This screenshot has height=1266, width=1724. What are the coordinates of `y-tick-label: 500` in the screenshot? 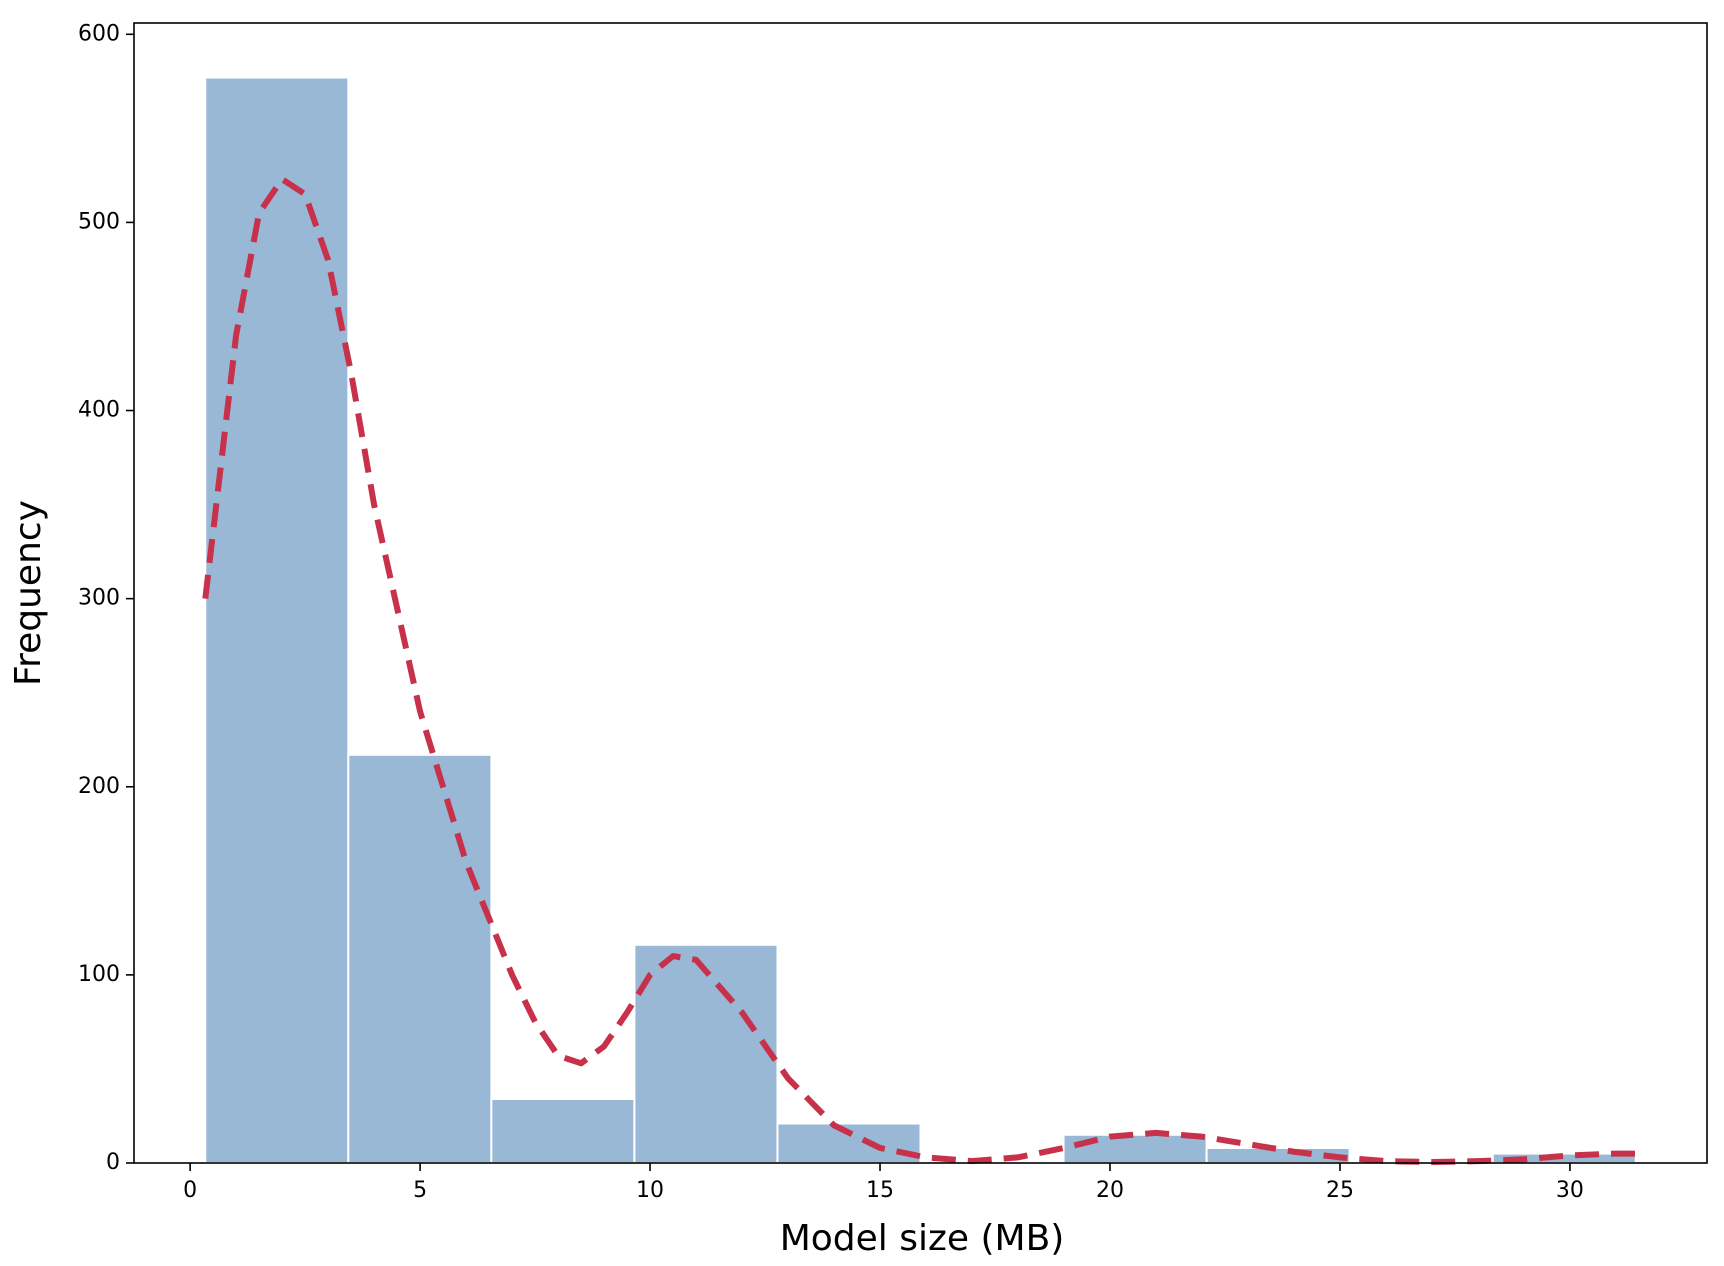 It's located at (99, 221).